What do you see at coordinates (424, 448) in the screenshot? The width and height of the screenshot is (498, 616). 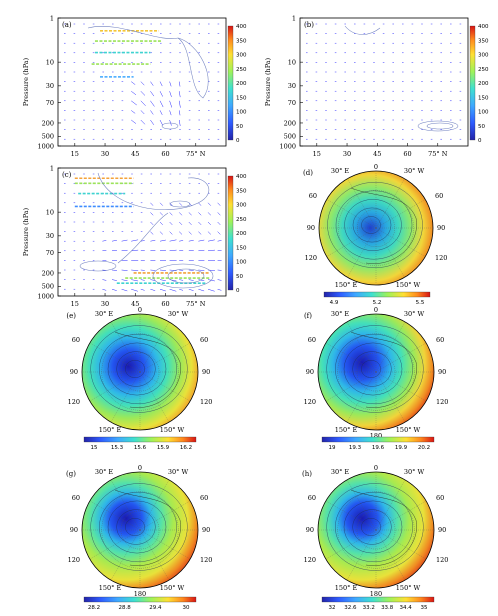 I see `colorbar-tick-label: 20.2` at bounding box center [424, 448].